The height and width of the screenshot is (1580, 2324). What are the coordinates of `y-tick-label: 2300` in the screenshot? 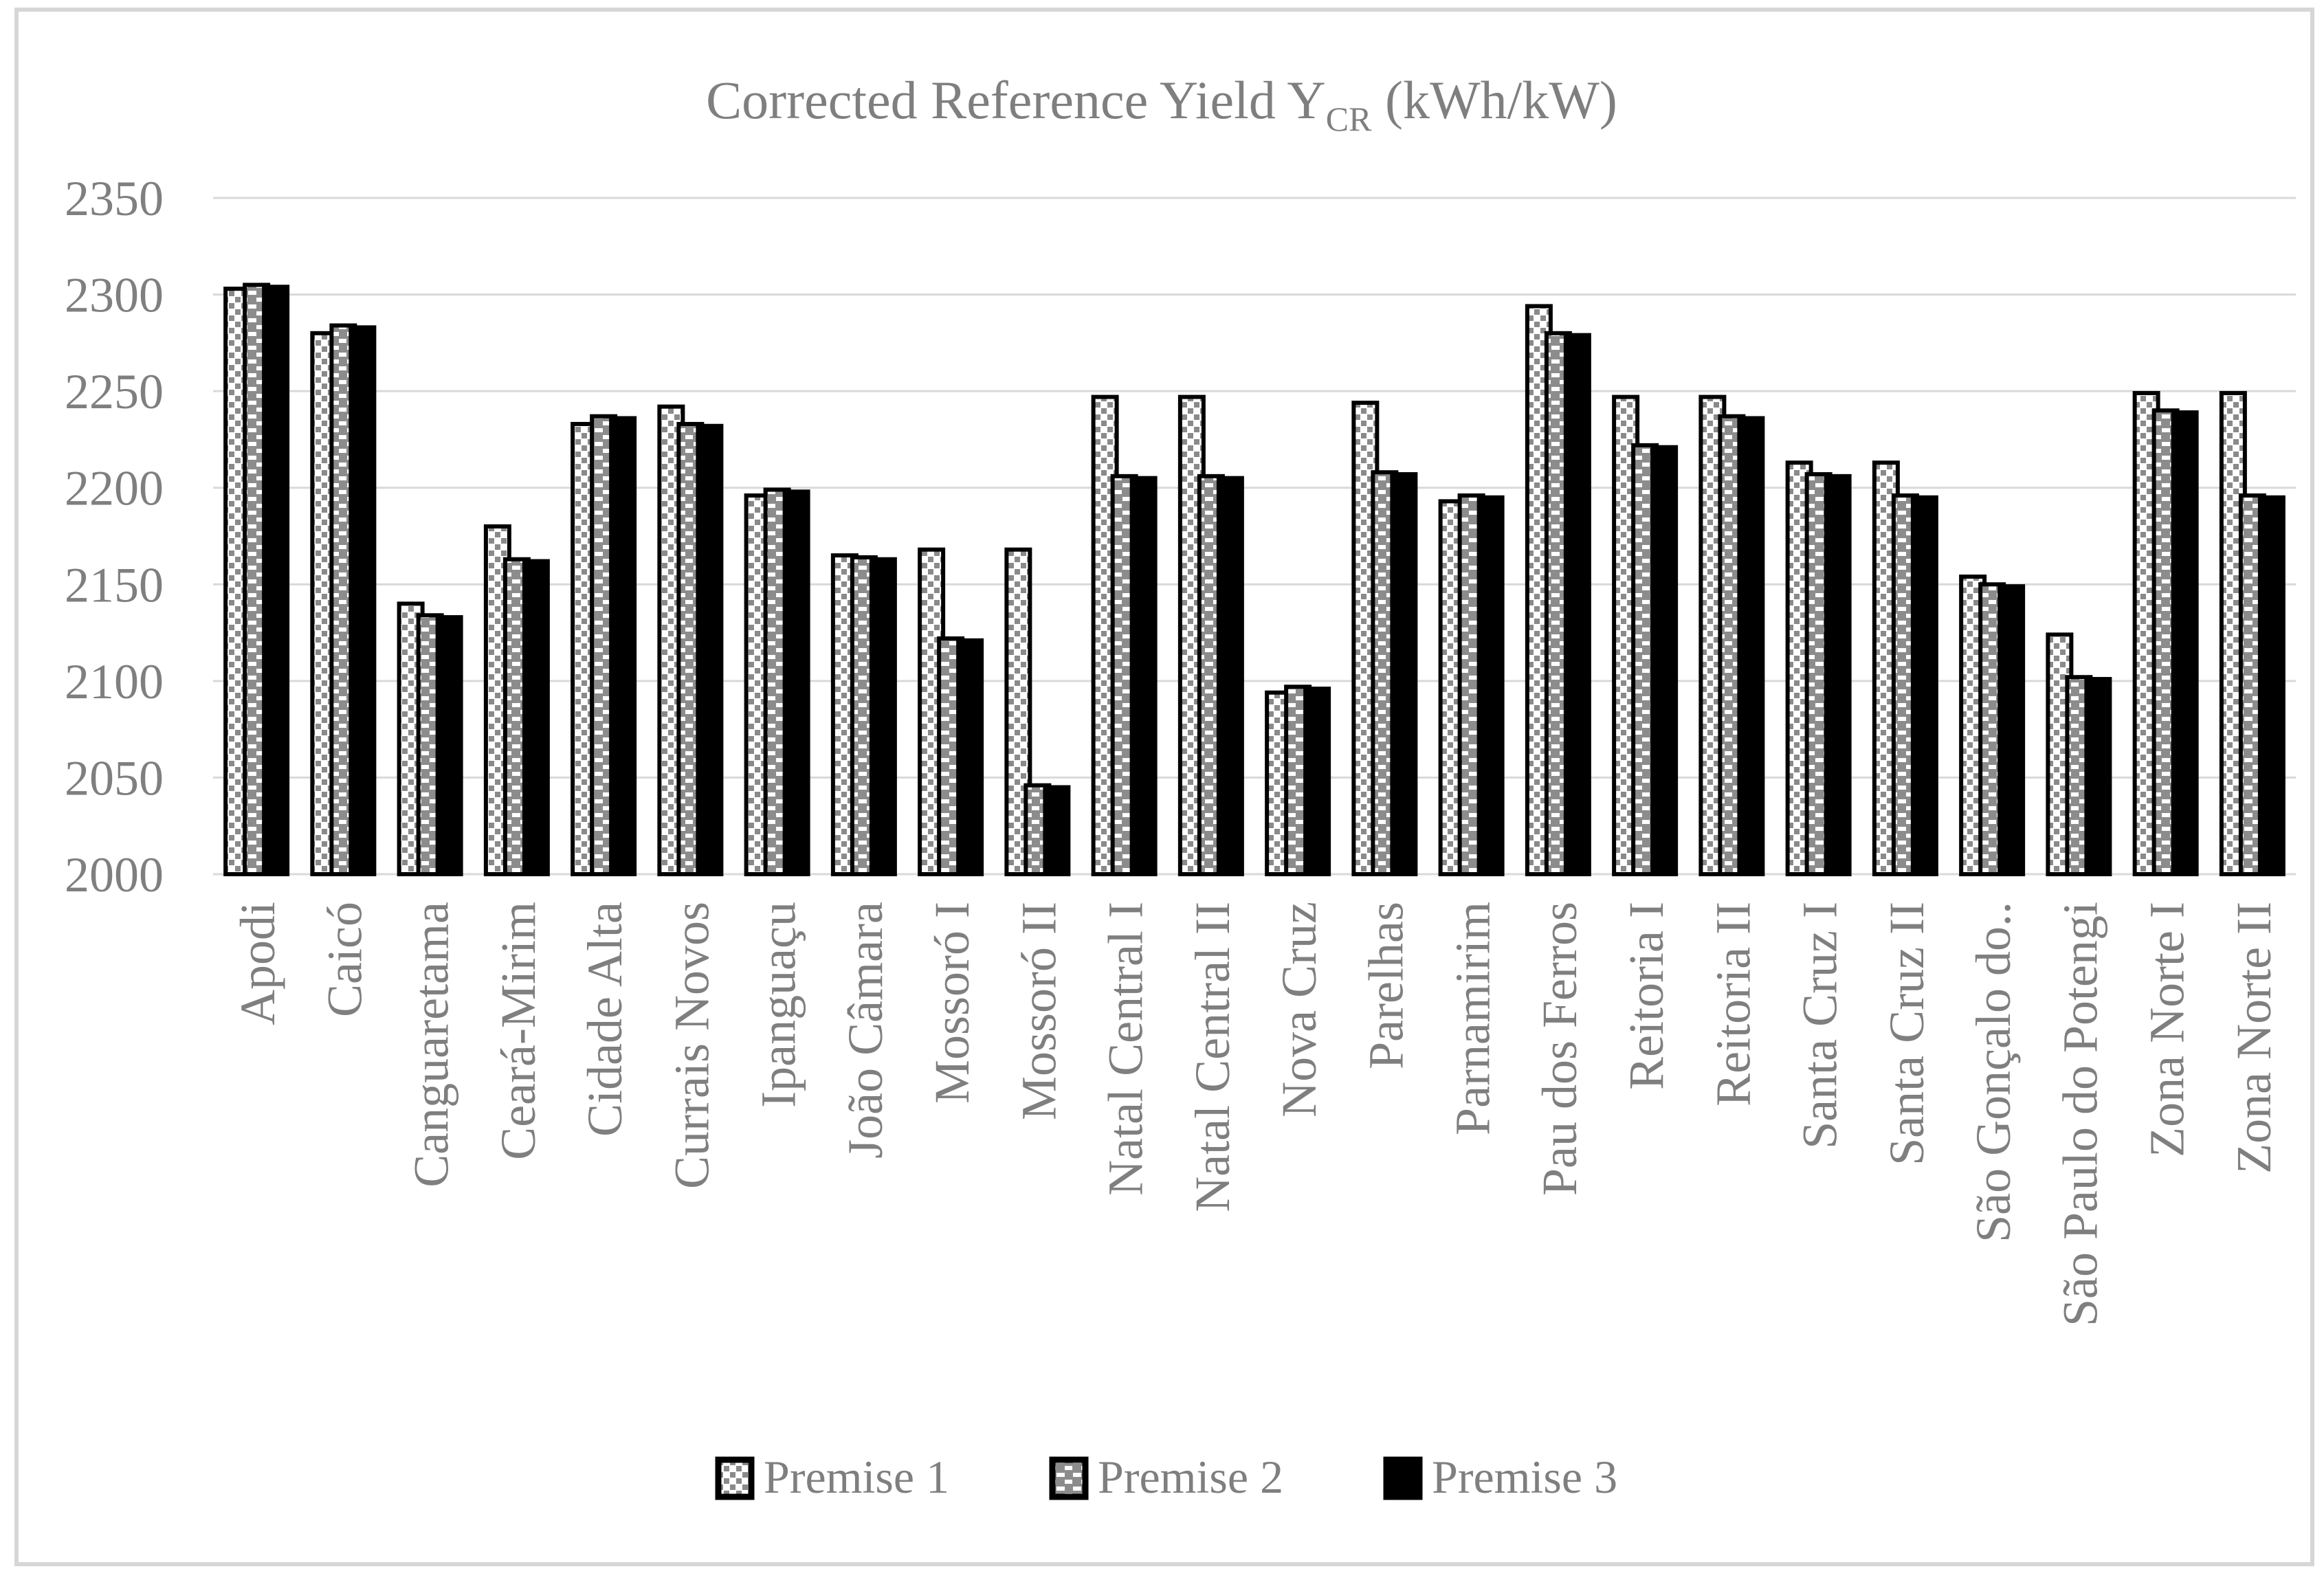 It's located at (115, 295).